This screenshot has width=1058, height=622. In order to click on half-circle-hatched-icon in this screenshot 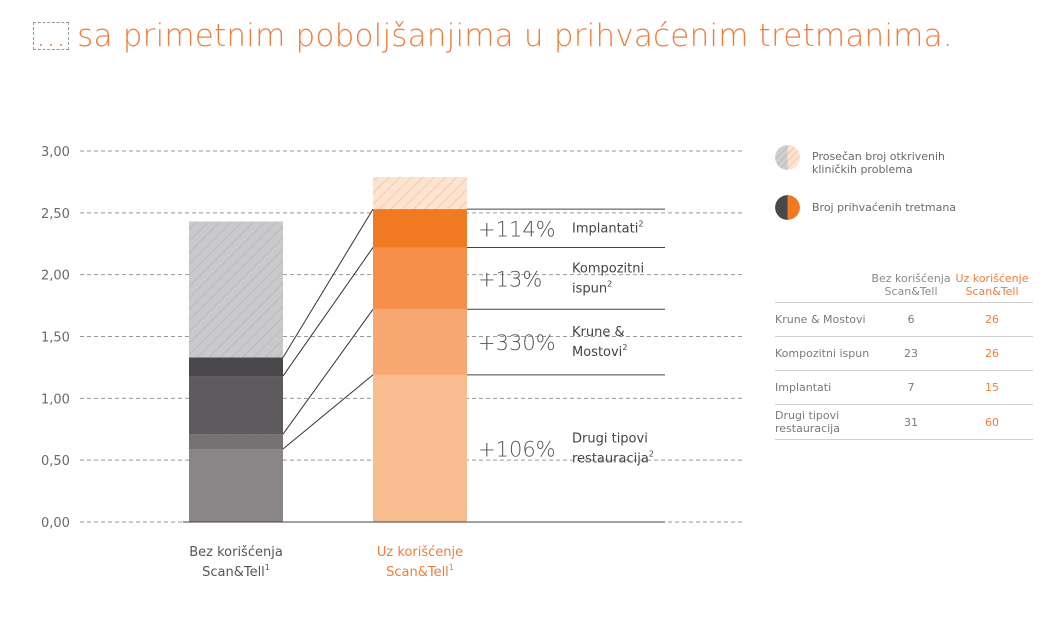, I will do `click(787, 157)`.